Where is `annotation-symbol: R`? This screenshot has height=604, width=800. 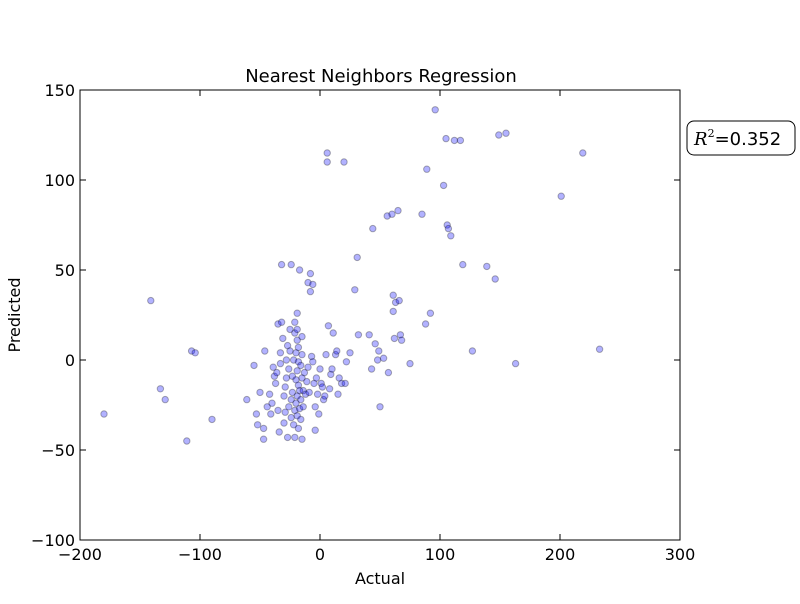 annotation-symbol: R is located at coordinates (700, 139).